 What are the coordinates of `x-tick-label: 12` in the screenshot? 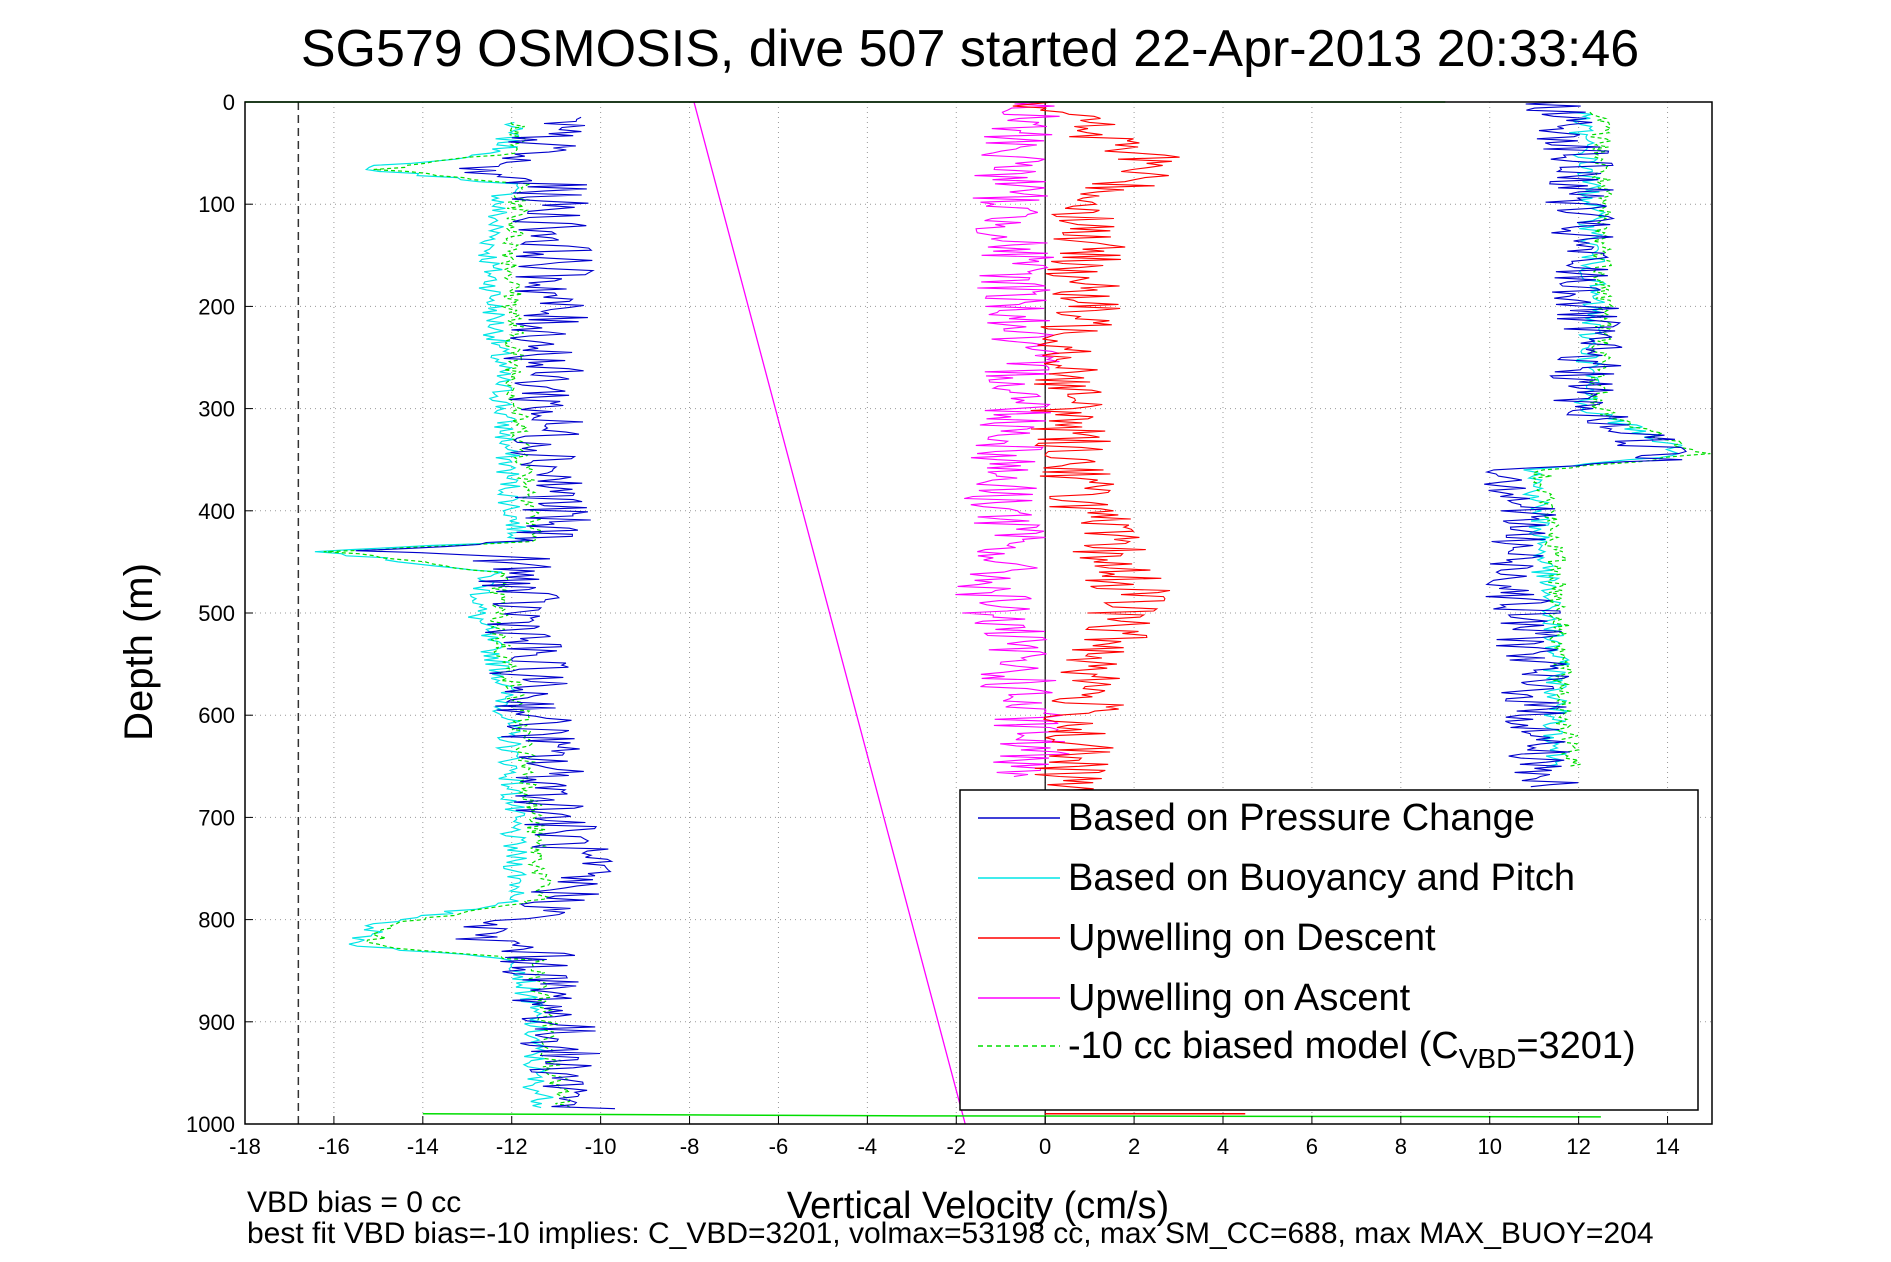 It's located at (1578, 1146).